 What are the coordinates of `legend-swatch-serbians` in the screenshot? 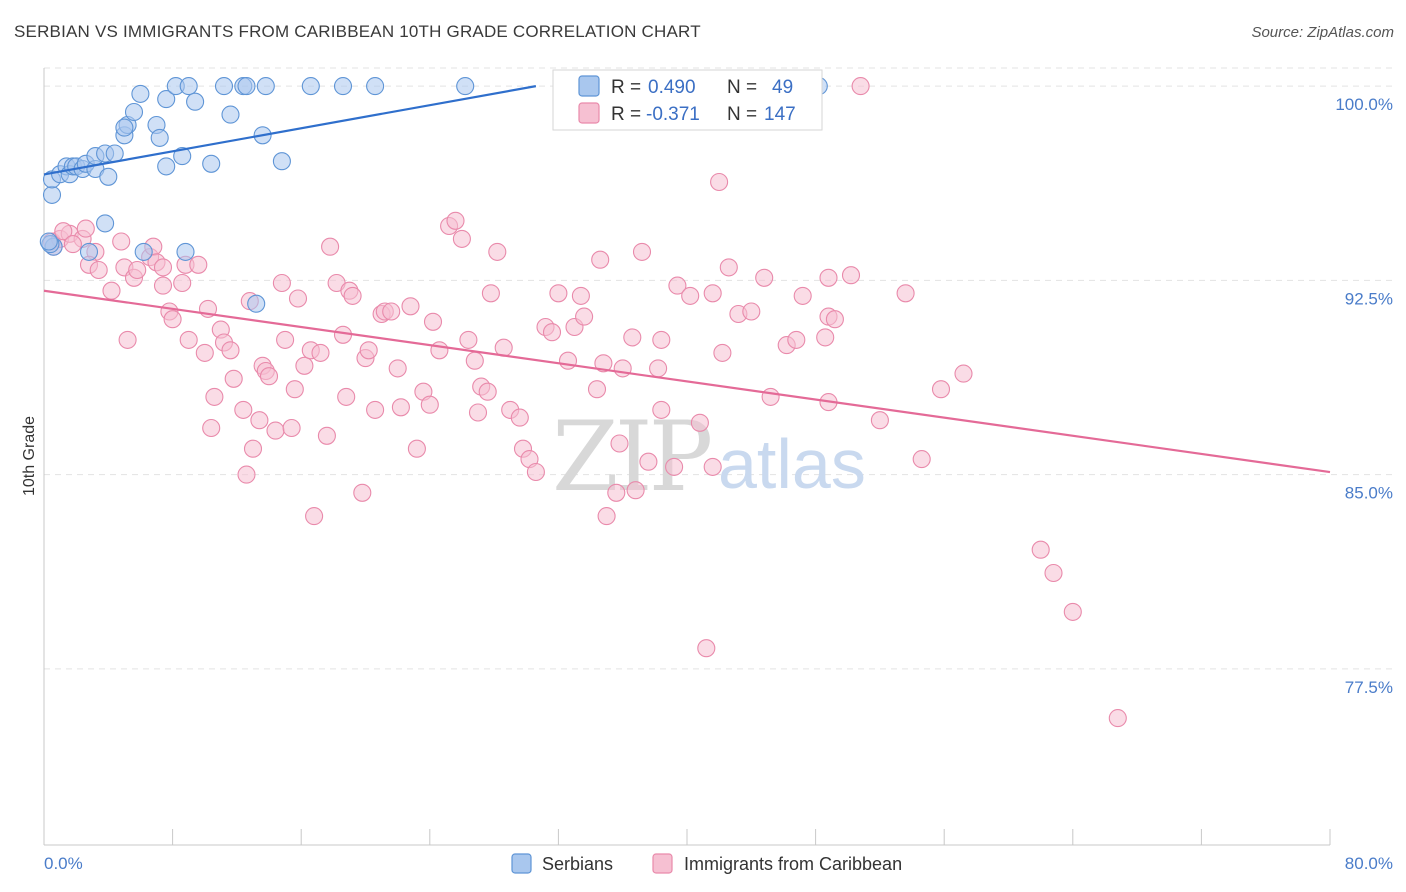 It's located at (589, 86).